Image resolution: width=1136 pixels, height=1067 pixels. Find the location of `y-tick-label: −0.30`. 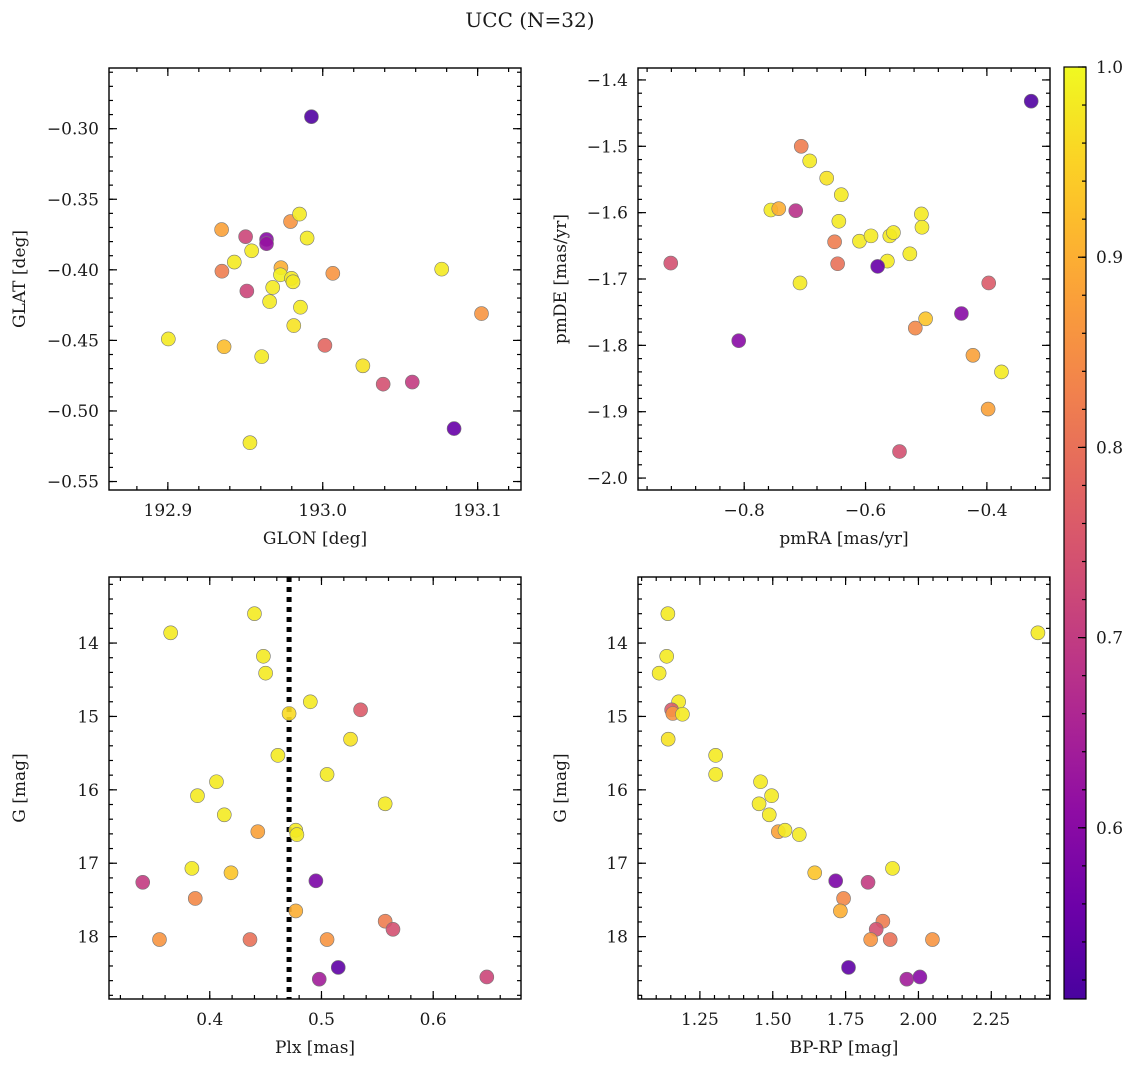

y-tick-label: −0.30 is located at coordinates (73, 130).